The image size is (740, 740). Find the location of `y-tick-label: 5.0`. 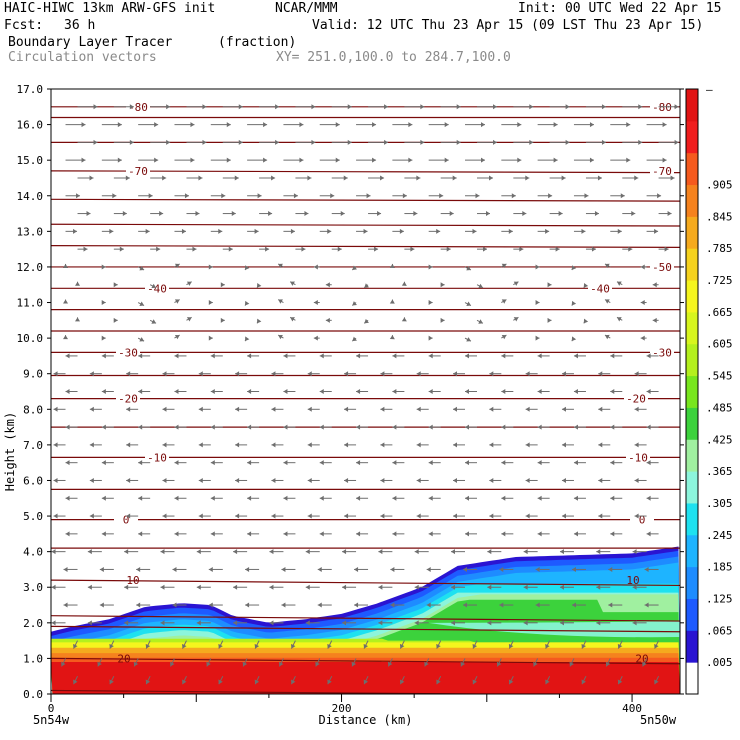

y-tick-label: 5.0 is located at coordinates (33, 516).